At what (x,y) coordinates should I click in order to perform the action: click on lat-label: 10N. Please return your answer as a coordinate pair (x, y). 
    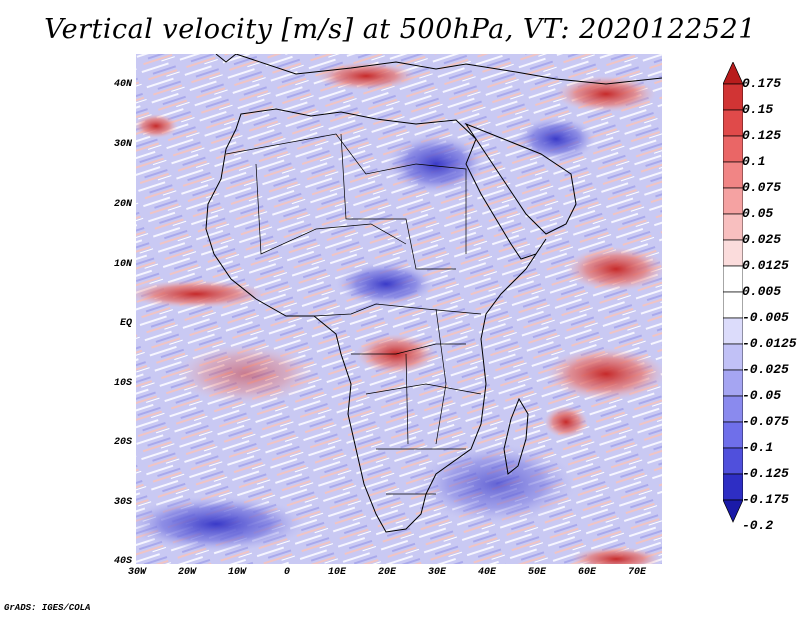
    Looking at the image, I should click on (122, 264).